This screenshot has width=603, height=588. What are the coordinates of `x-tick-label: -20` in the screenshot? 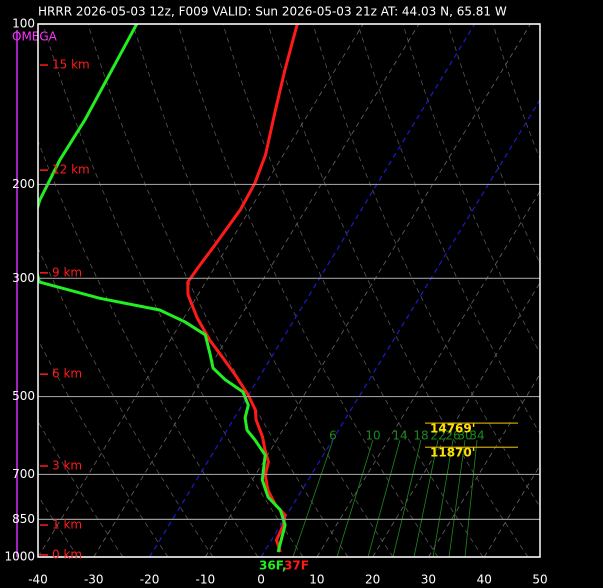 It's located at (150, 580).